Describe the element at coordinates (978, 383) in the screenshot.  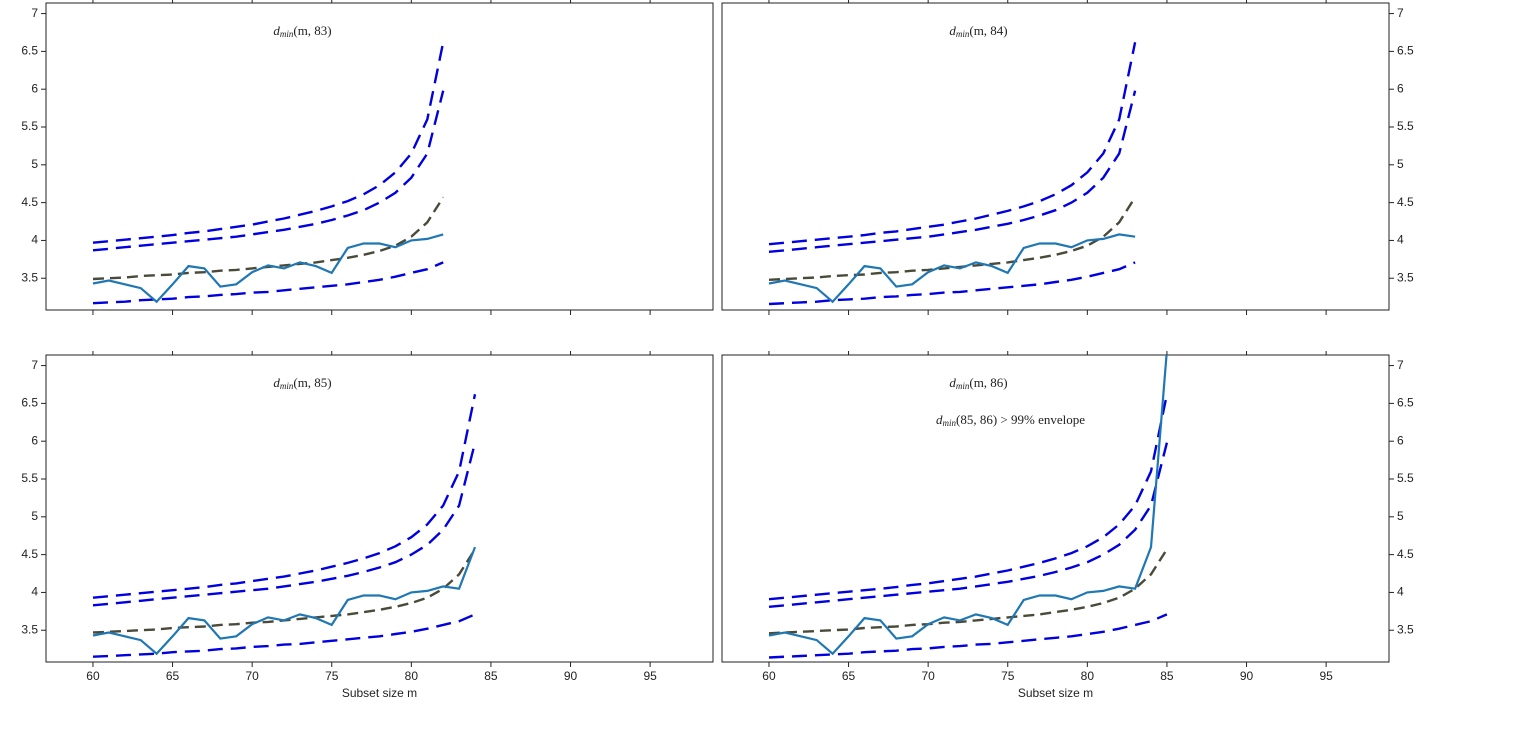
I see `panel-title: dmin(m, 86)` at that location.